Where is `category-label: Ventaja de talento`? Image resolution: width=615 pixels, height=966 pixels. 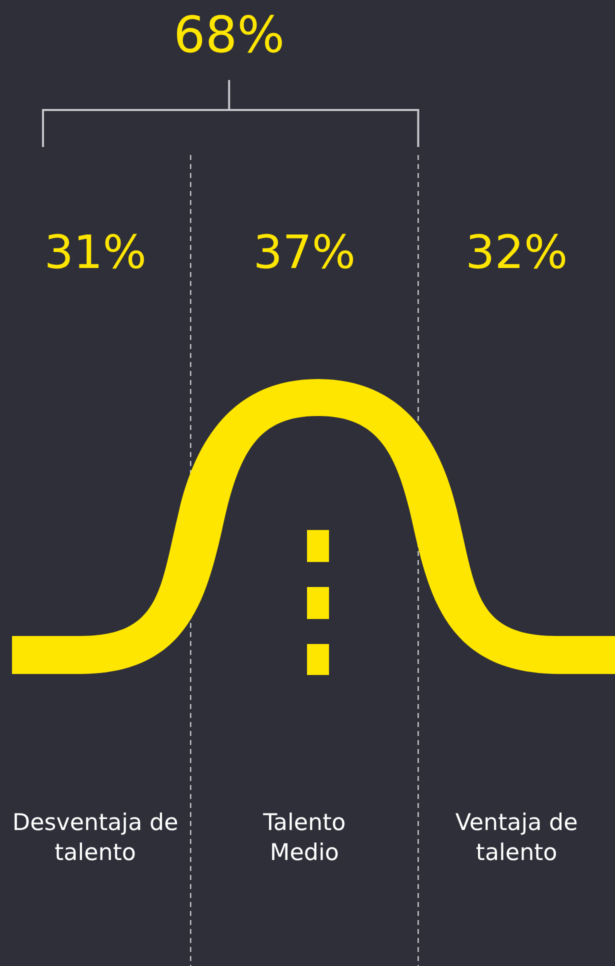 category-label: Ventaja de talento is located at coordinates (516, 838).